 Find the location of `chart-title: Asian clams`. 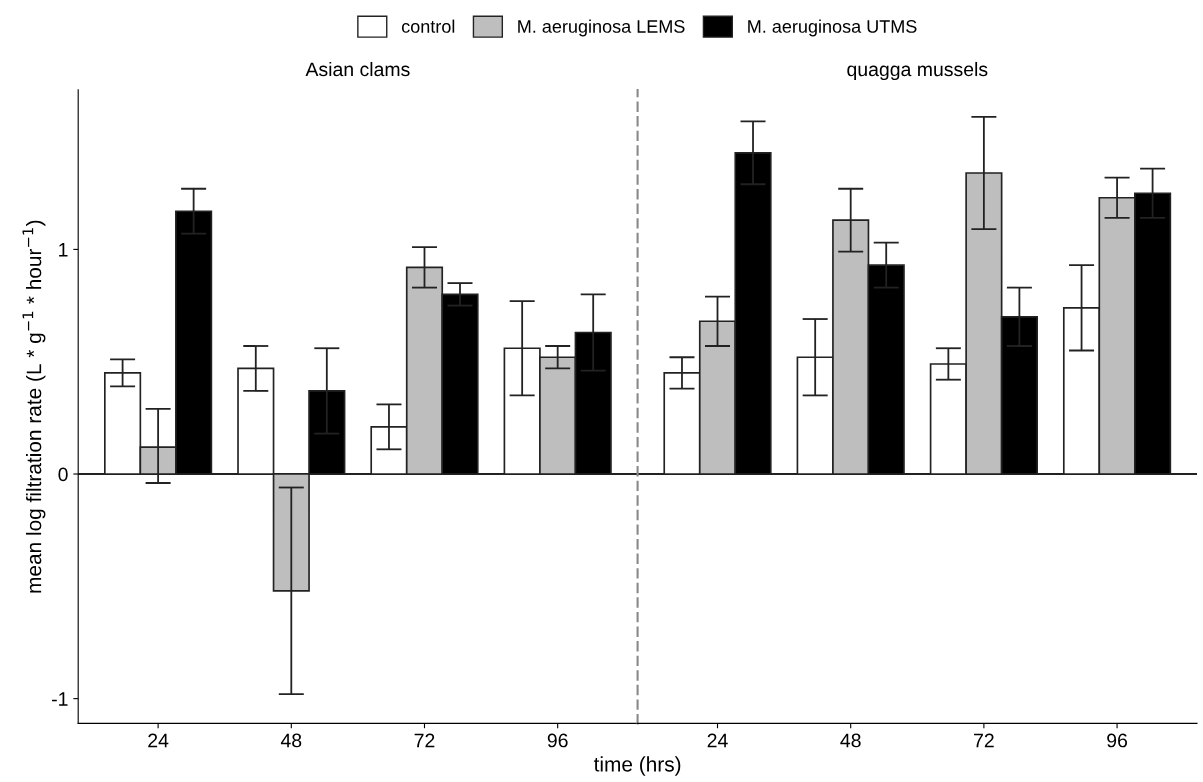

chart-title: Asian clams is located at coordinates (357, 69).